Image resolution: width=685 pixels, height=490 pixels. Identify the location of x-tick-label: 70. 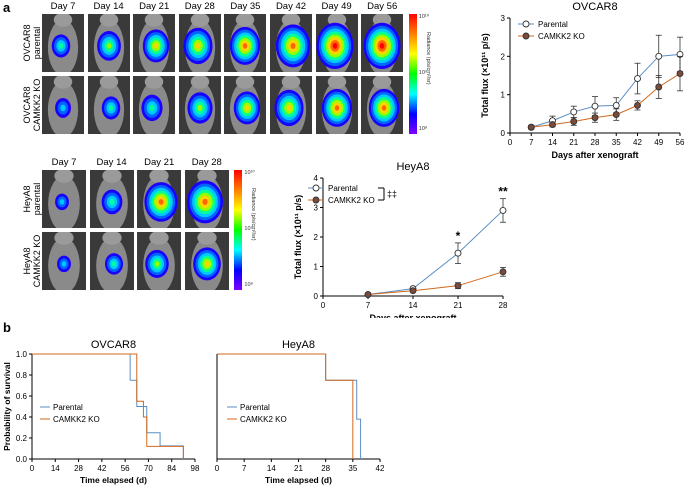
(148, 468).